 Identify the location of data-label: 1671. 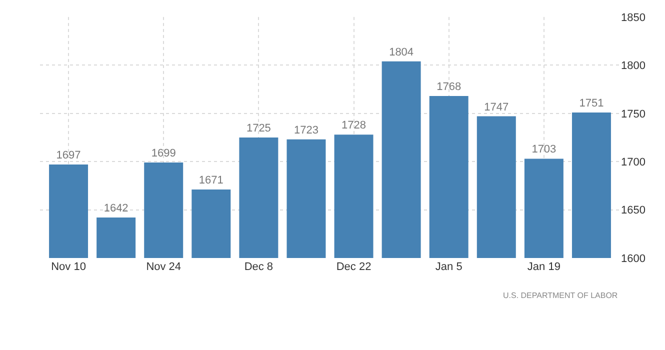
(211, 180).